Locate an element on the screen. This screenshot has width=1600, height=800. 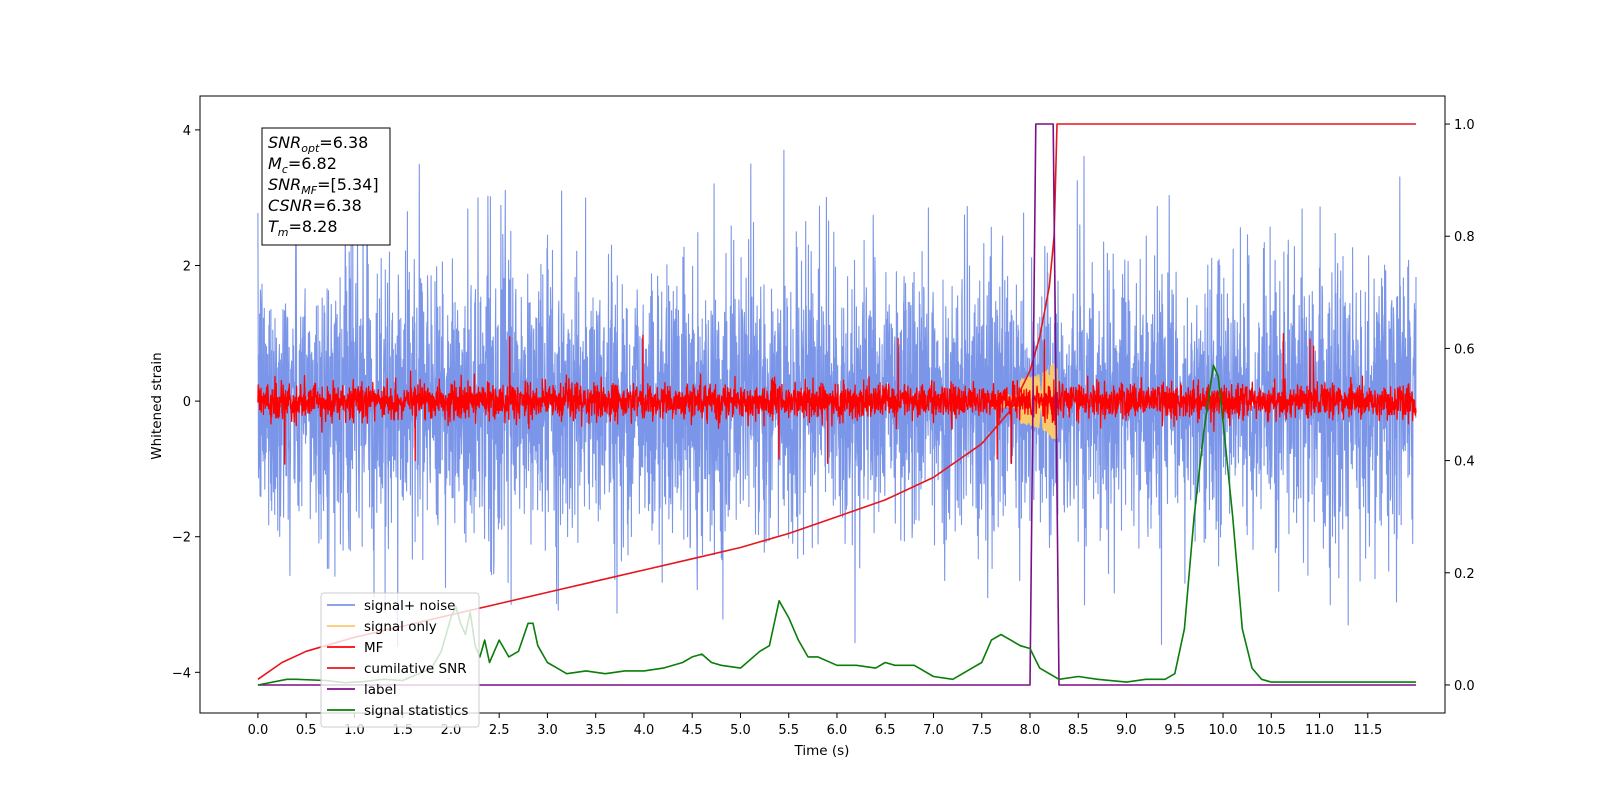
y-left-tick-label: −4 is located at coordinates (181, 673).